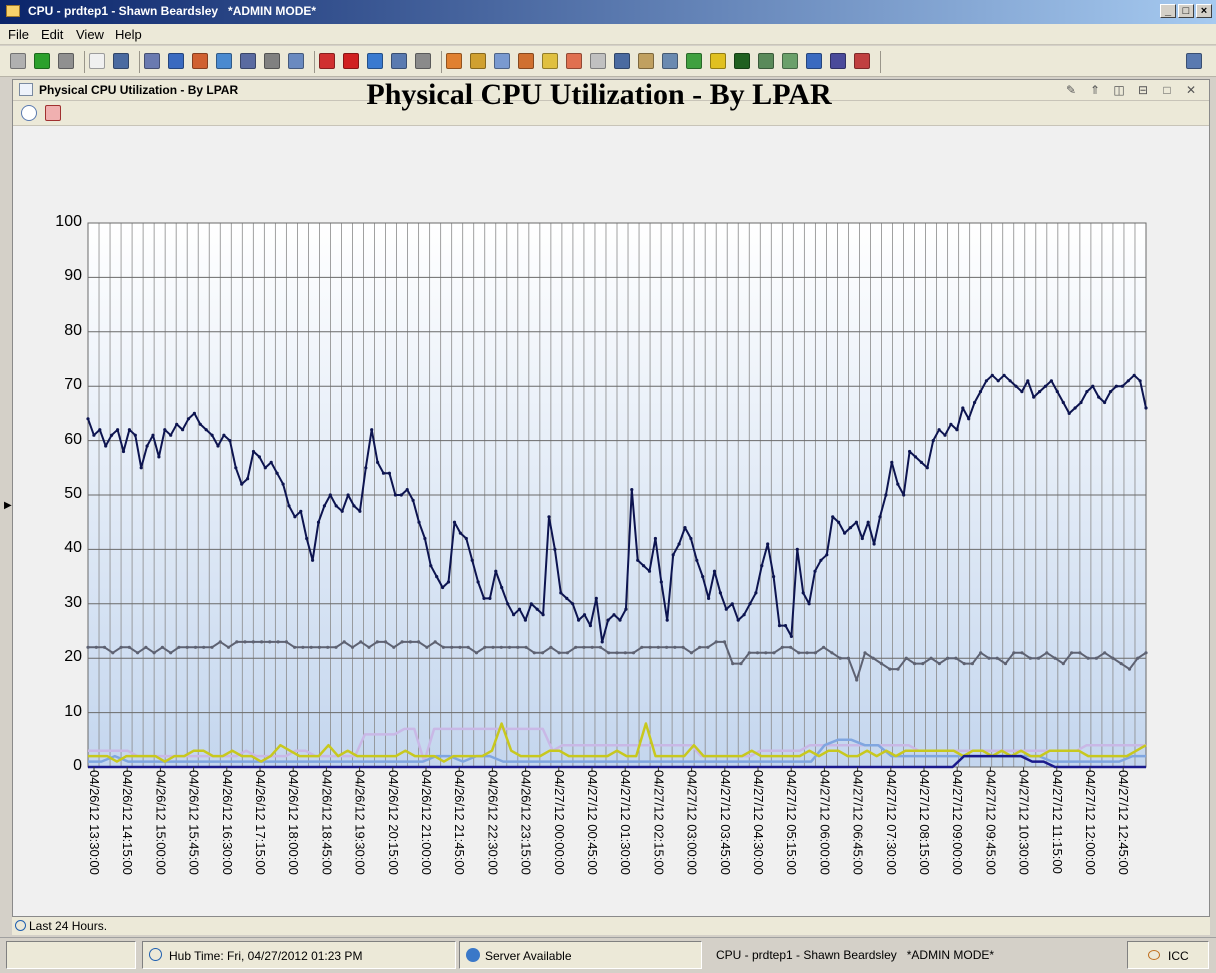 This screenshot has height=973, width=1216. Describe the element at coordinates (18, 34) in the screenshot. I see `menu-file: File` at that location.